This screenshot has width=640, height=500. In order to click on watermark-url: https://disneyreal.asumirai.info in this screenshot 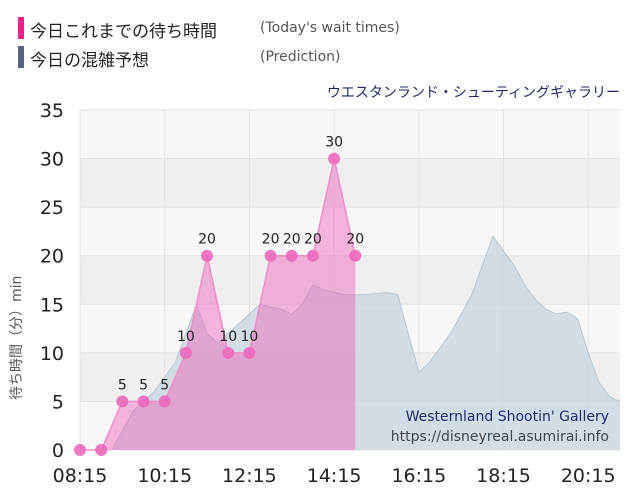, I will do `click(500, 437)`.